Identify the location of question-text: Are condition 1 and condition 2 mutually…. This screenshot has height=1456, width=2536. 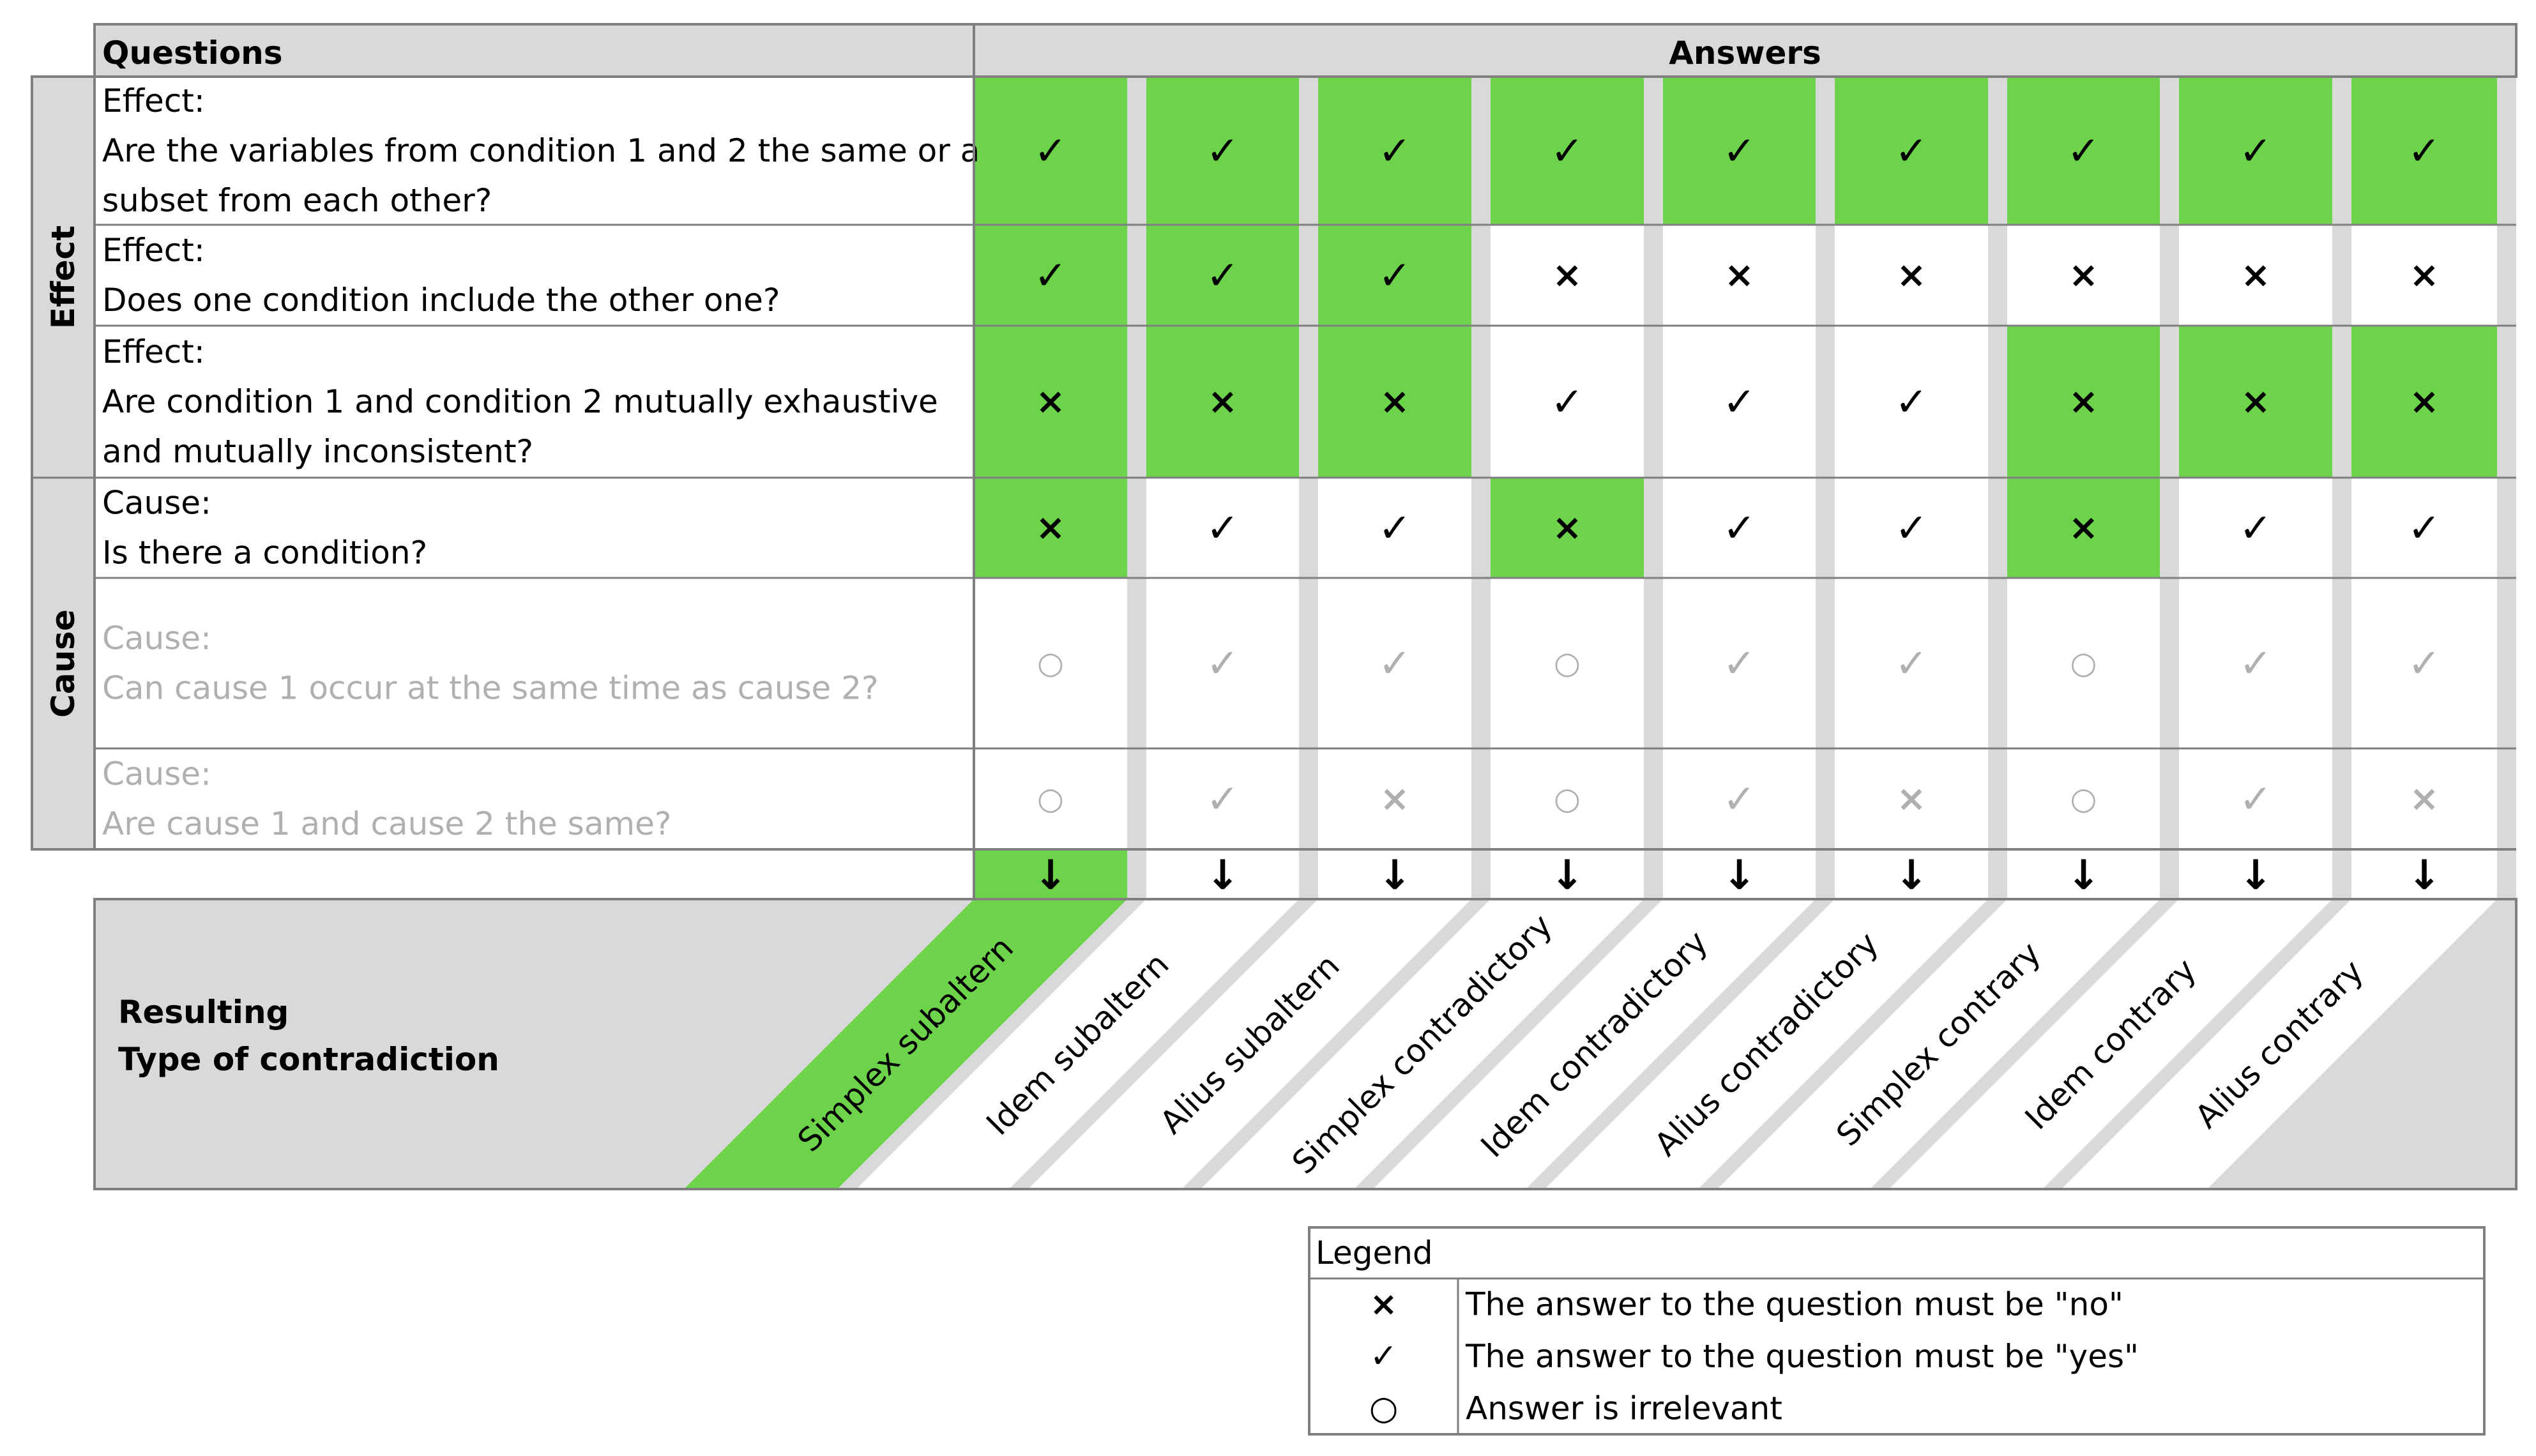
(520, 401).